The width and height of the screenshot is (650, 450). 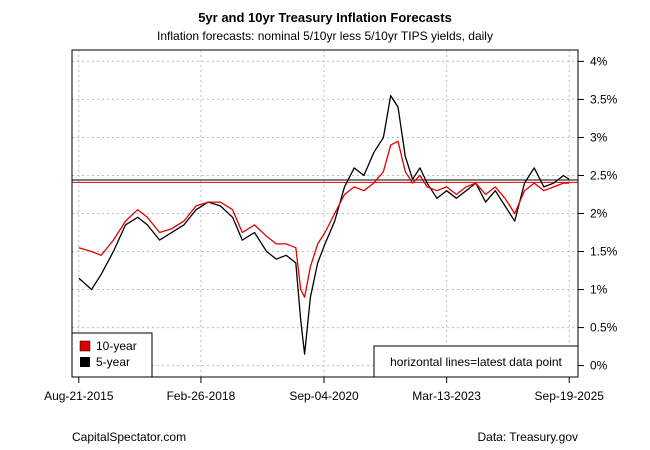 What do you see at coordinates (604, 175) in the screenshot?
I see `y-tick-label: 2.5%` at bounding box center [604, 175].